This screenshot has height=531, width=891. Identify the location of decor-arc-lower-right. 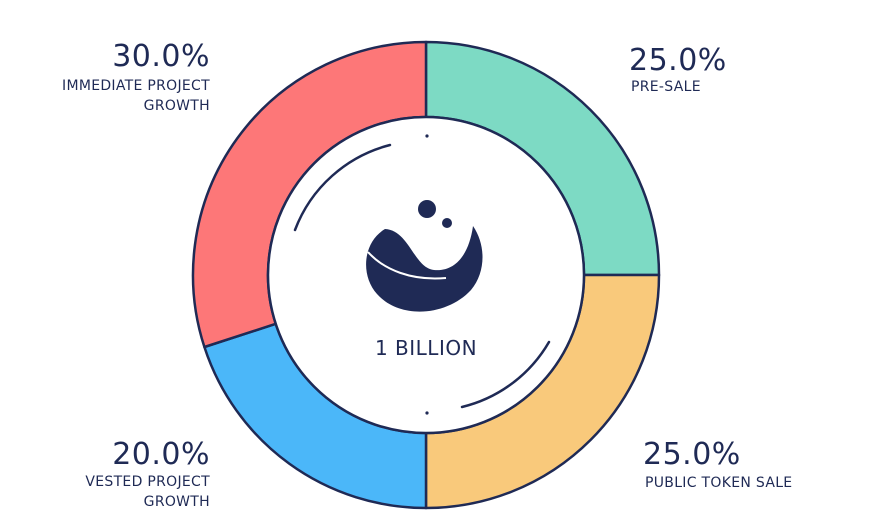
(505, 374).